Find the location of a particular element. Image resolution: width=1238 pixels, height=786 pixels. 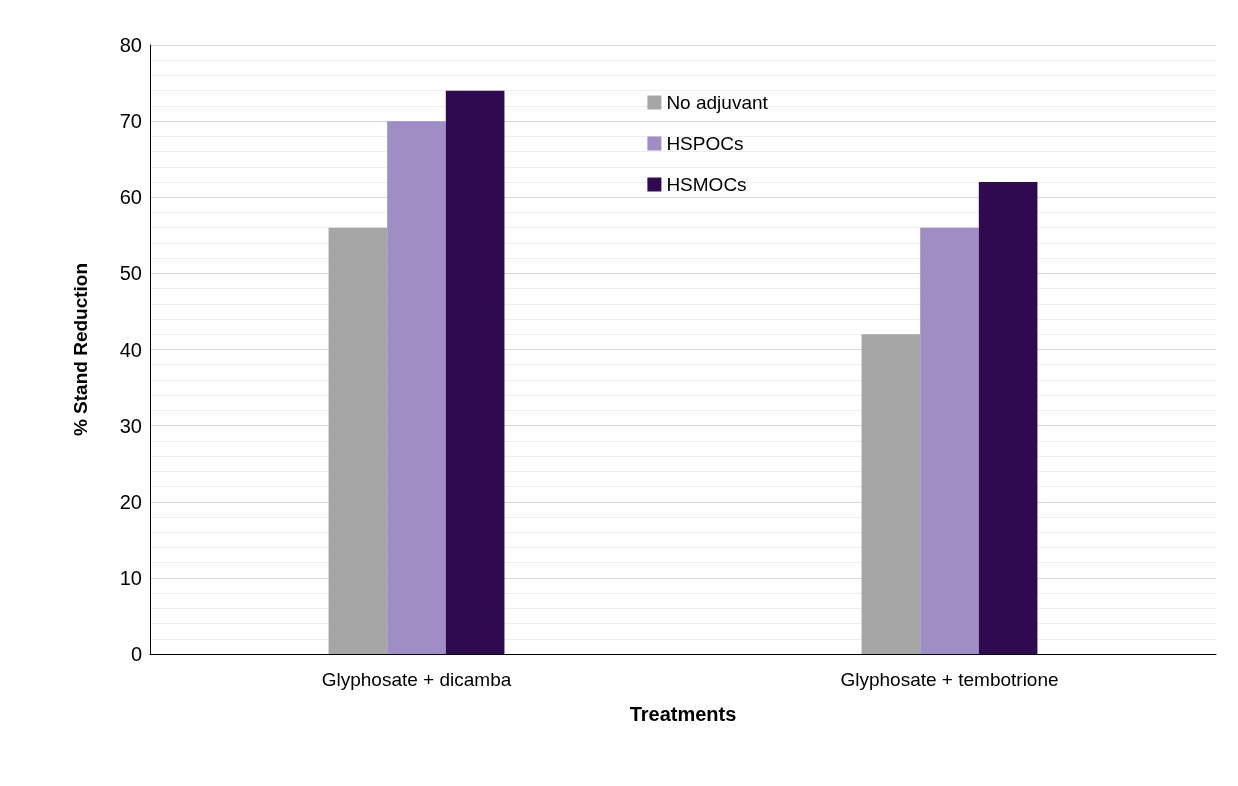

legend-label: HSMOCs is located at coordinates (706, 184).